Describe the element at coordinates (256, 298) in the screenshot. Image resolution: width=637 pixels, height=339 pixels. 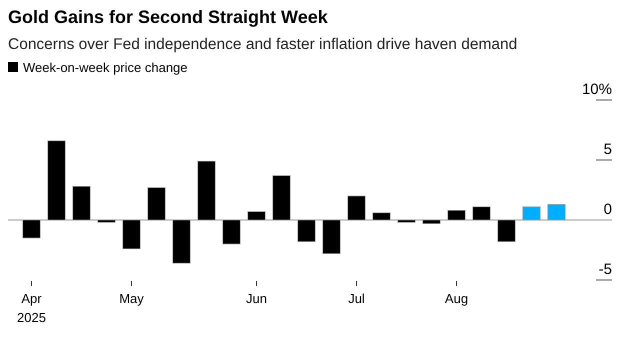
I see `x-tick-label: Jun` at that location.